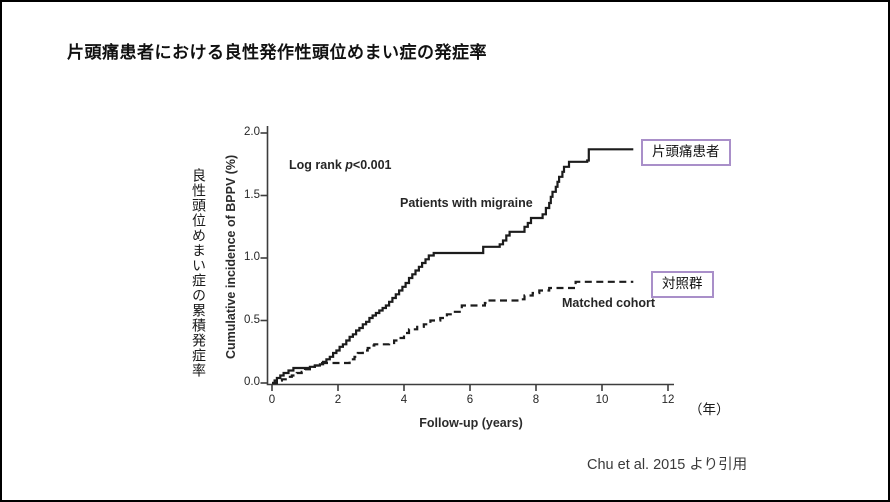 The width and height of the screenshot is (890, 502). I want to click on log-rank-p-symbol: p, so click(349, 165).